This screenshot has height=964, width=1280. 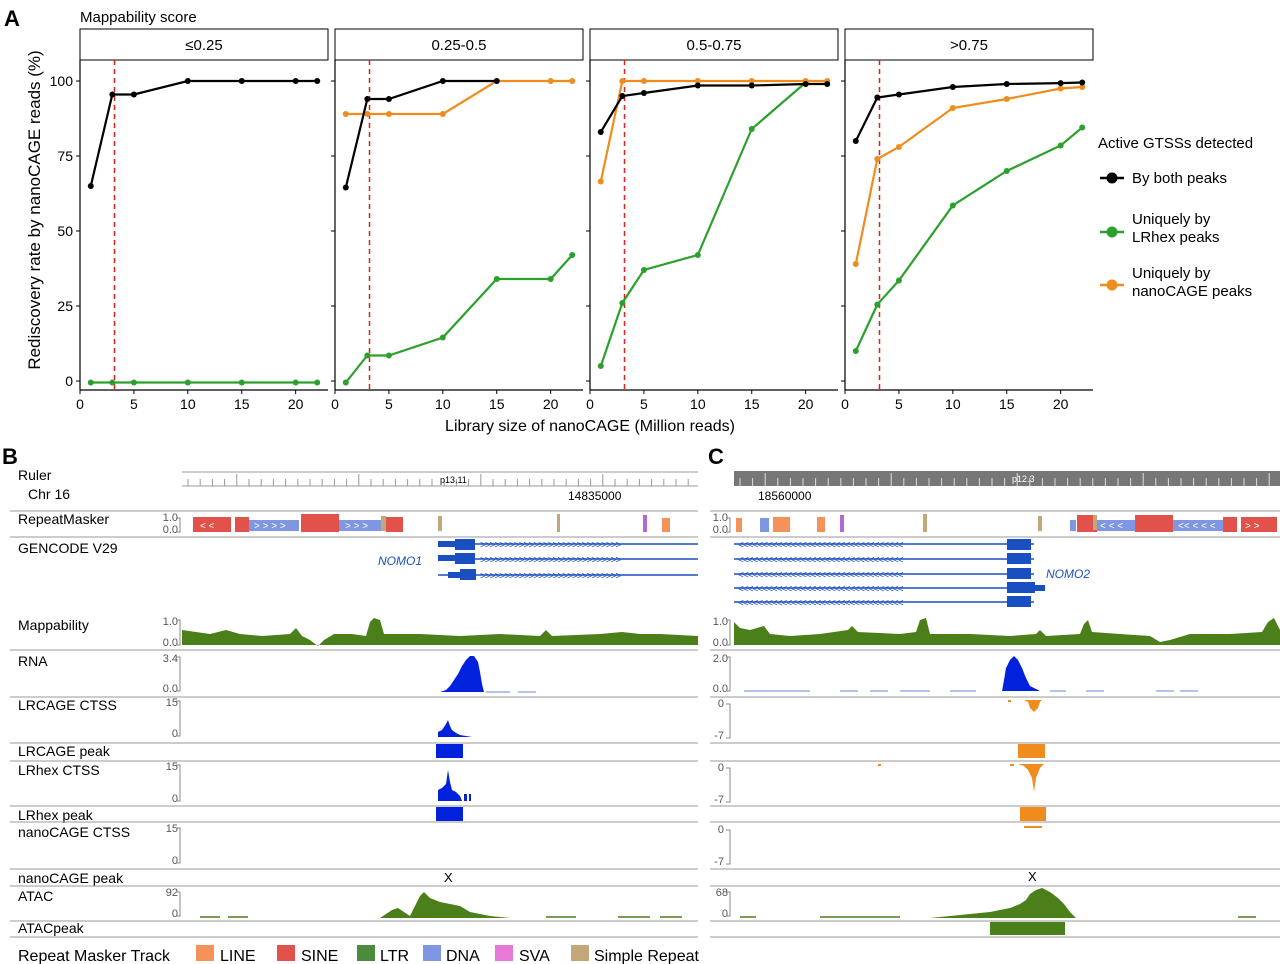 I want to click on legend-label-nanocage-2: nanoCAGE peaks, so click(x=1192, y=291).